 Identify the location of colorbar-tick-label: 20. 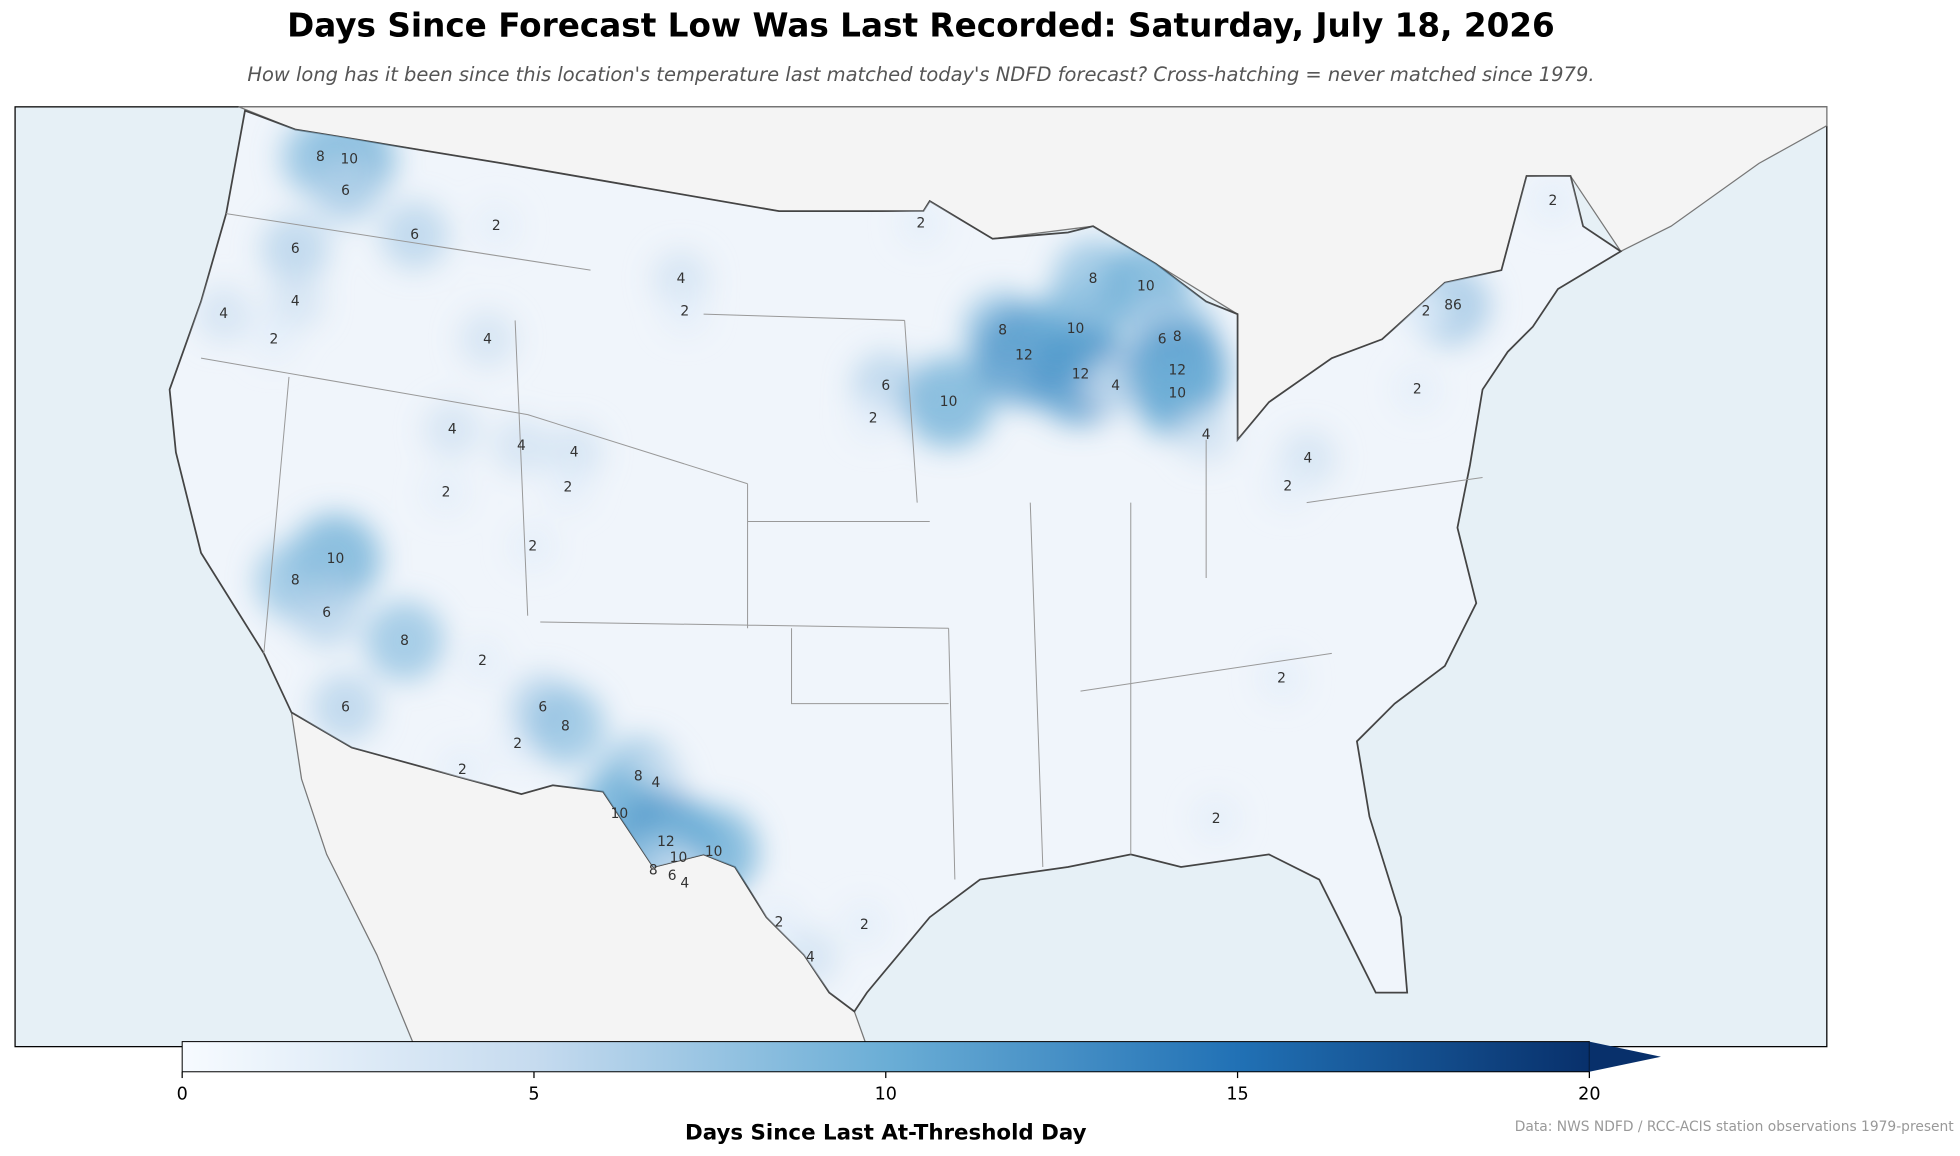
(1589, 1094).